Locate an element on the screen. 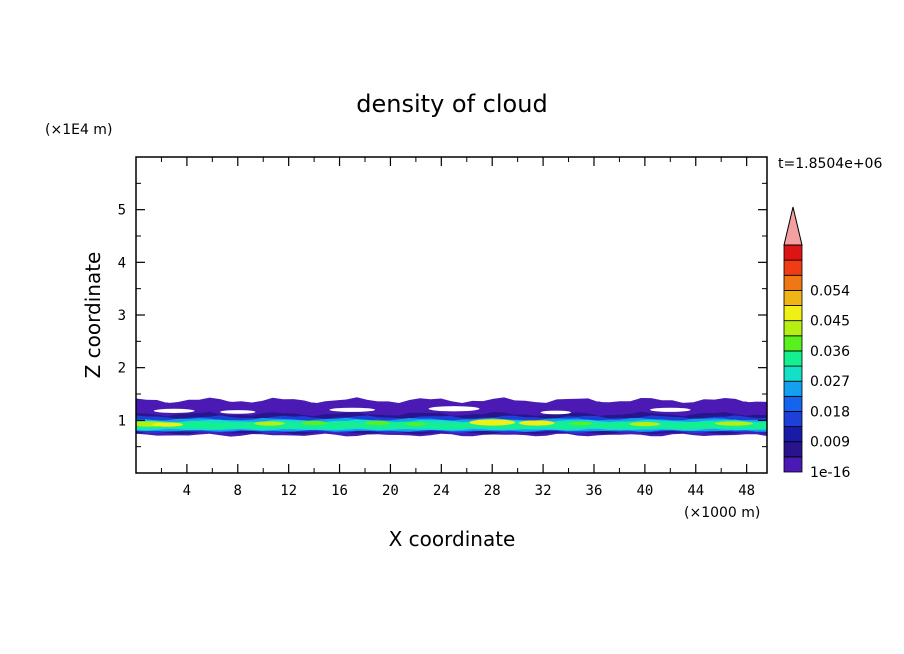 The height and width of the screenshot is (654, 904). x-tick-label: 20 is located at coordinates (390, 491).